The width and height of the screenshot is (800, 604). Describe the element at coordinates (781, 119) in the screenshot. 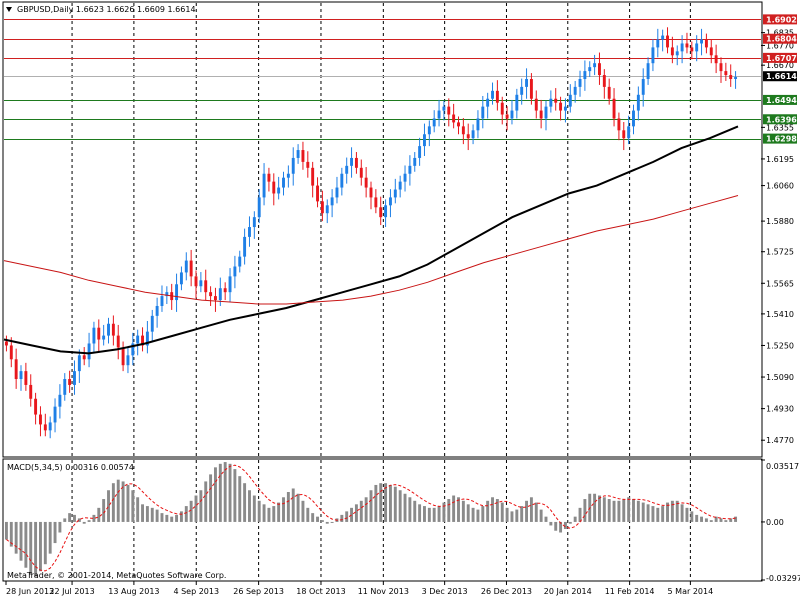

I see `price-level-label: 1.6396` at that location.